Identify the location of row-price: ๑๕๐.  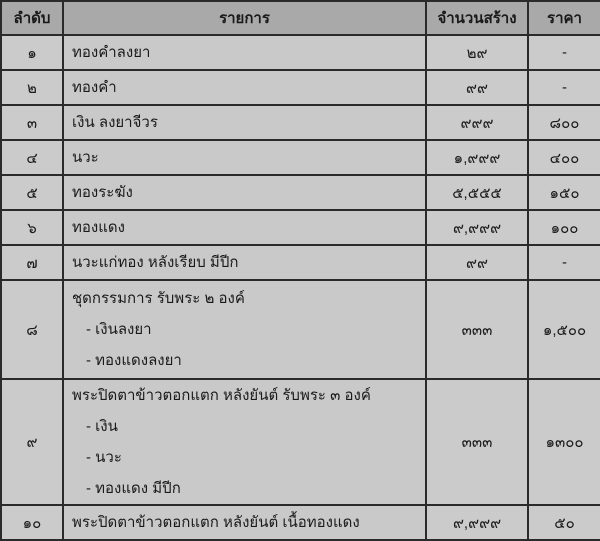
(563, 192).